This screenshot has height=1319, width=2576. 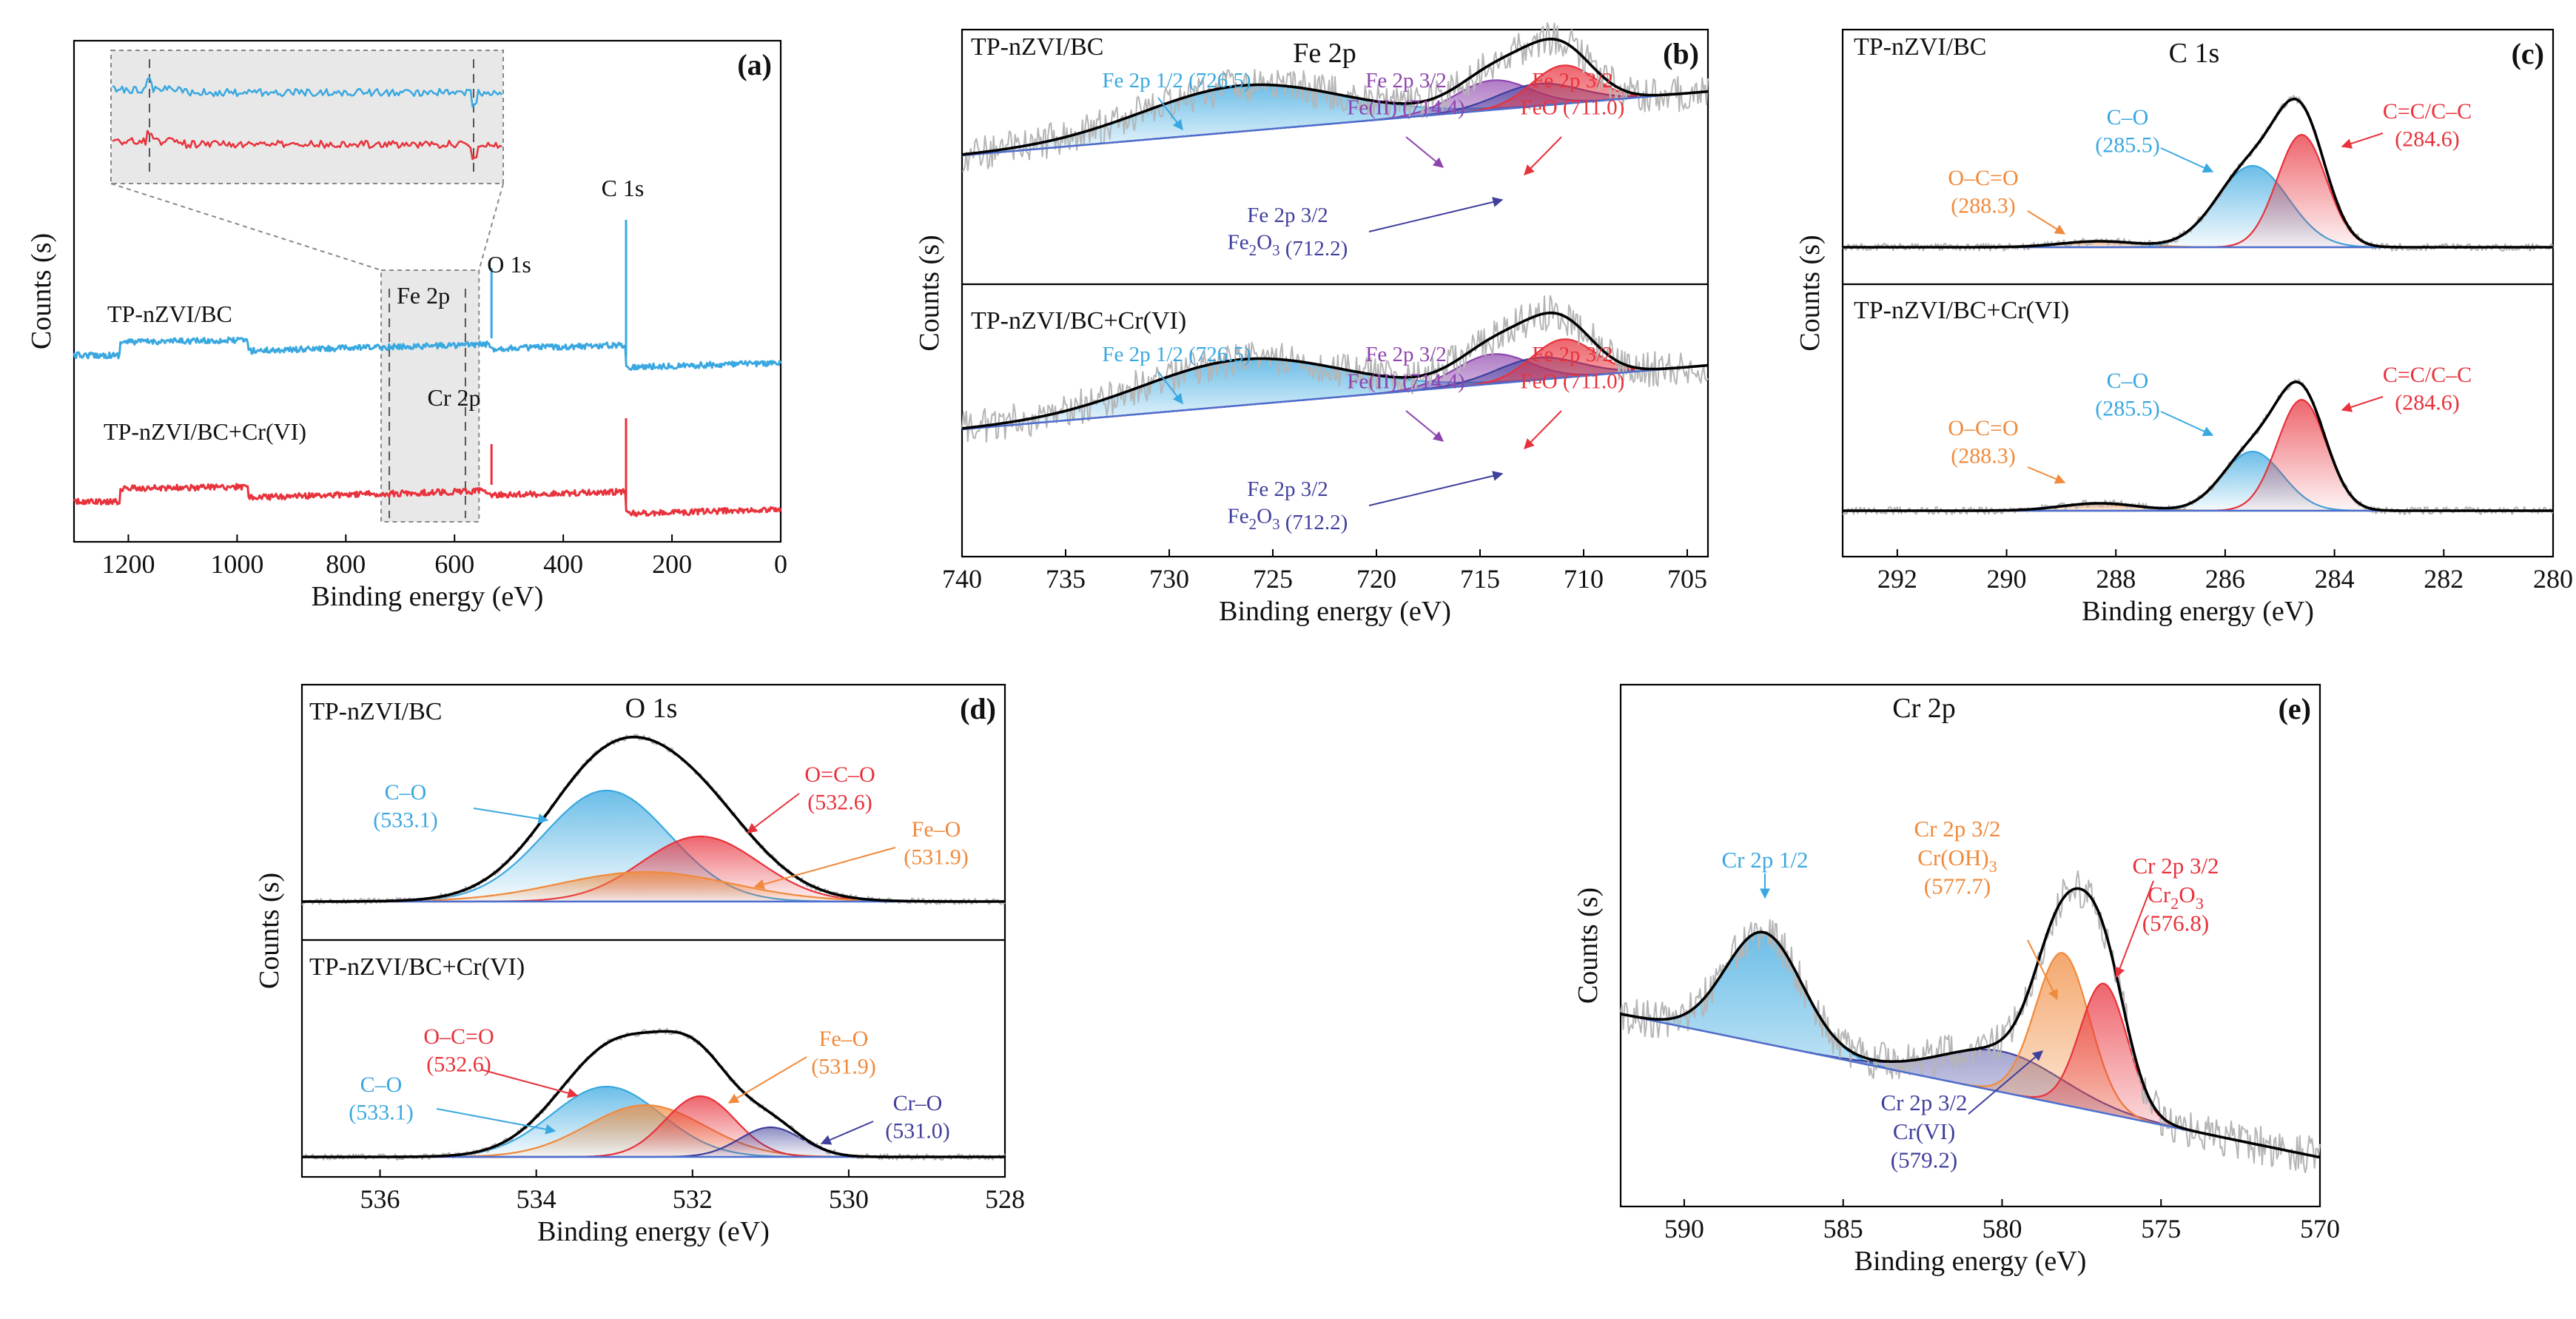 I want to click on peak-label: (579.2), so click(x=1924, y=1160).